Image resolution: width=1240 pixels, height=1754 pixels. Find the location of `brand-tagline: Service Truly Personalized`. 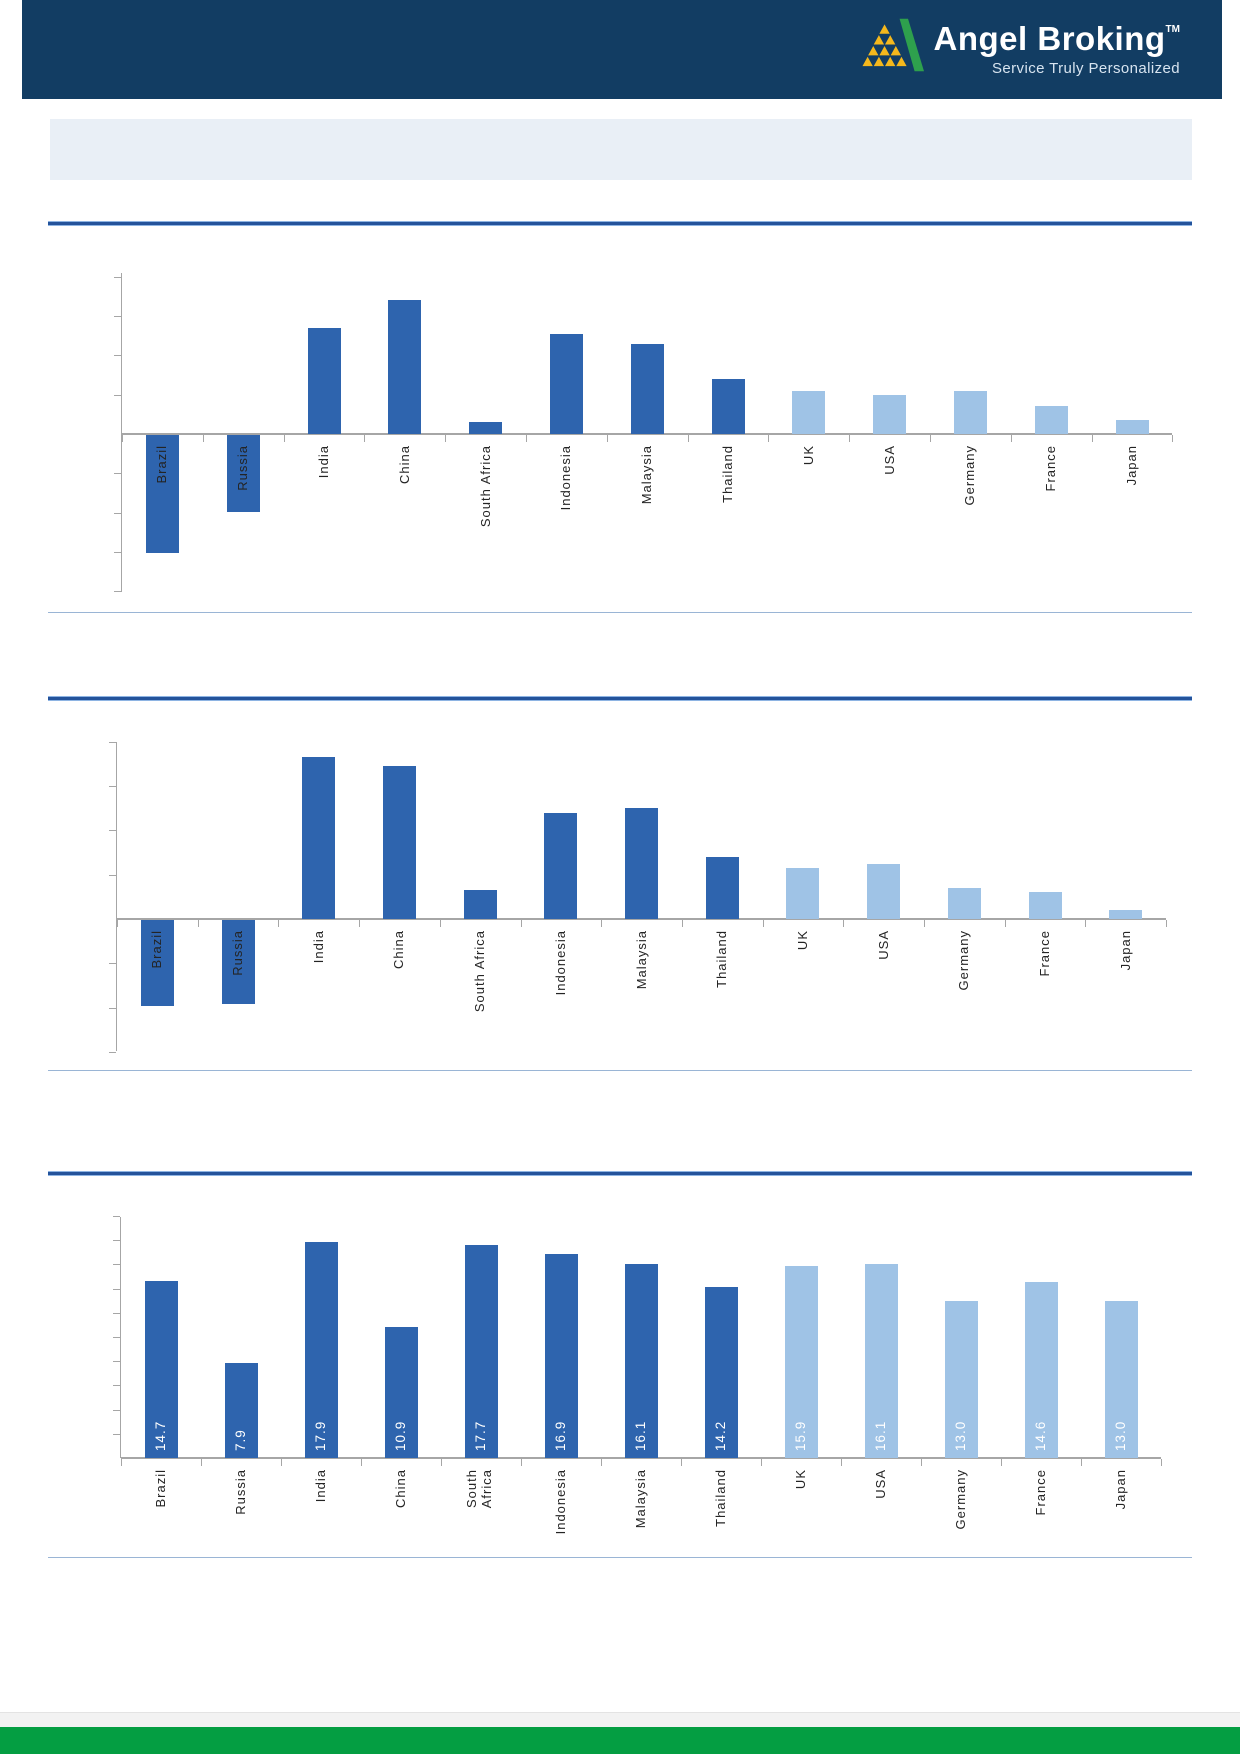

brand-tagline: Service Truly Personalized is located at coordinates (1086, 68).